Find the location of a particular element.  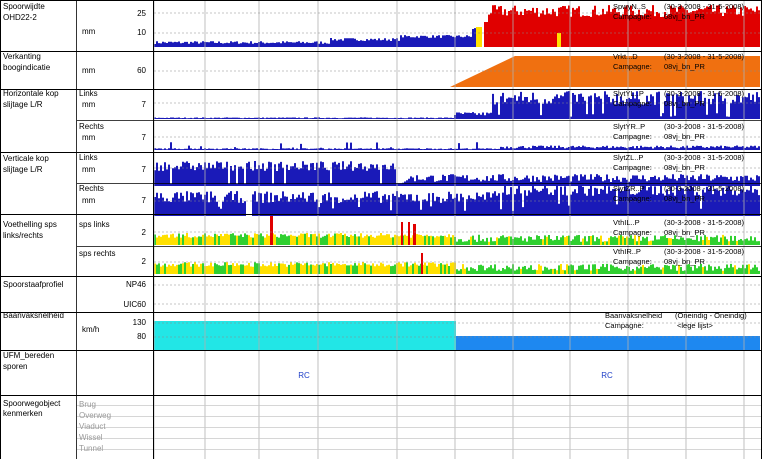

y-tick-label: 2 is located at coordinates (144, 232).